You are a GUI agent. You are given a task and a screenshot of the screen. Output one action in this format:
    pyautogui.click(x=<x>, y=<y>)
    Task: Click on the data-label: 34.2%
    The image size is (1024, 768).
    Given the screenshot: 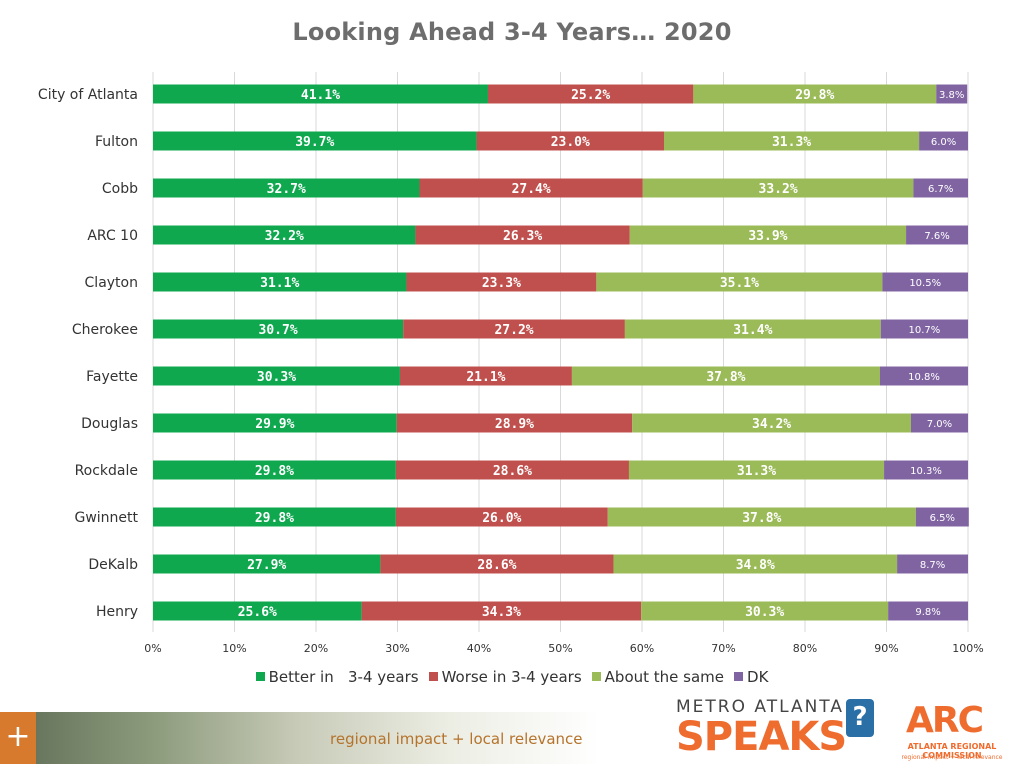 What is the action you would take?
    pyautogui.click(x=771, y=424)
    